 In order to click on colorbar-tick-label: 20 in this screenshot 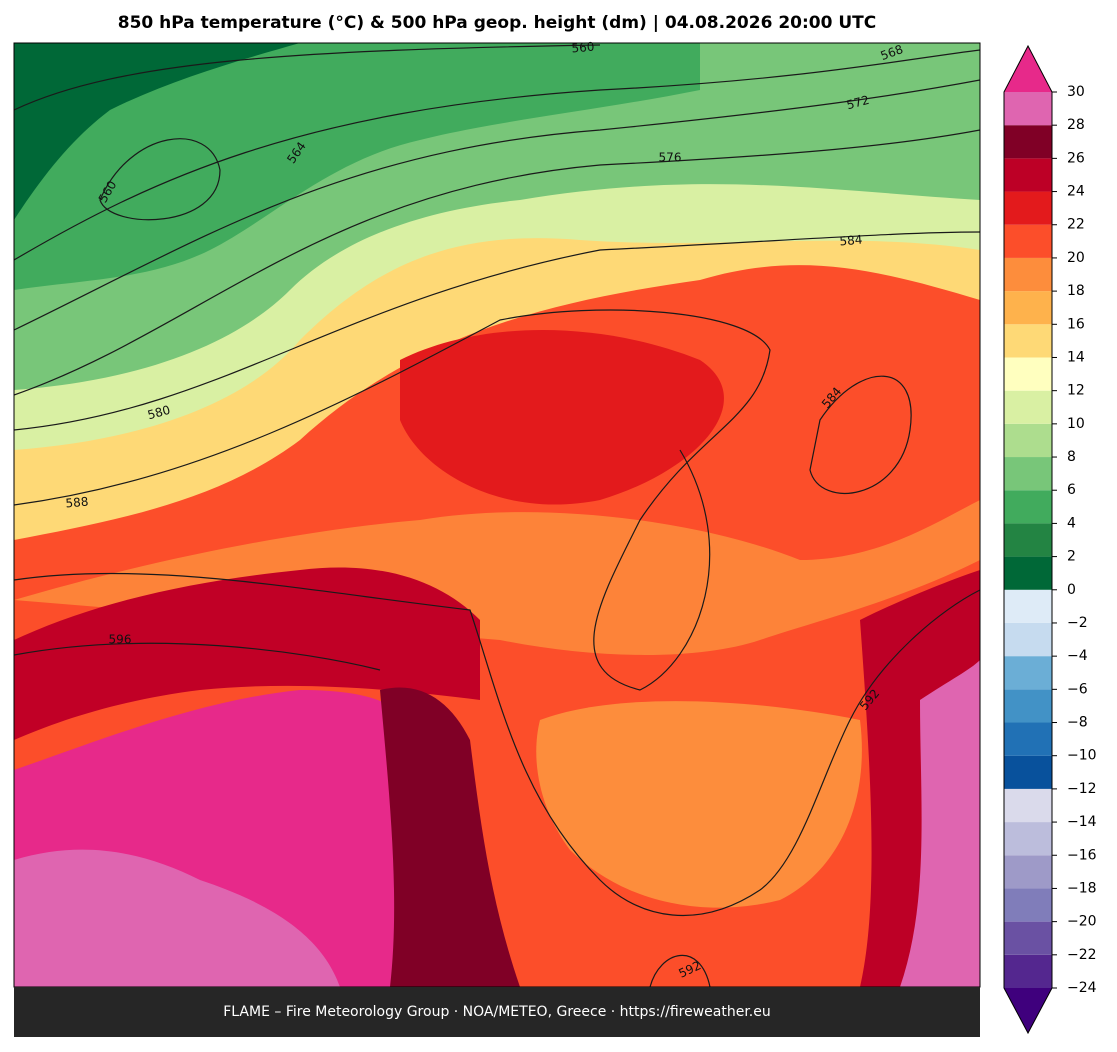, I will do `click(1076, 258)`.